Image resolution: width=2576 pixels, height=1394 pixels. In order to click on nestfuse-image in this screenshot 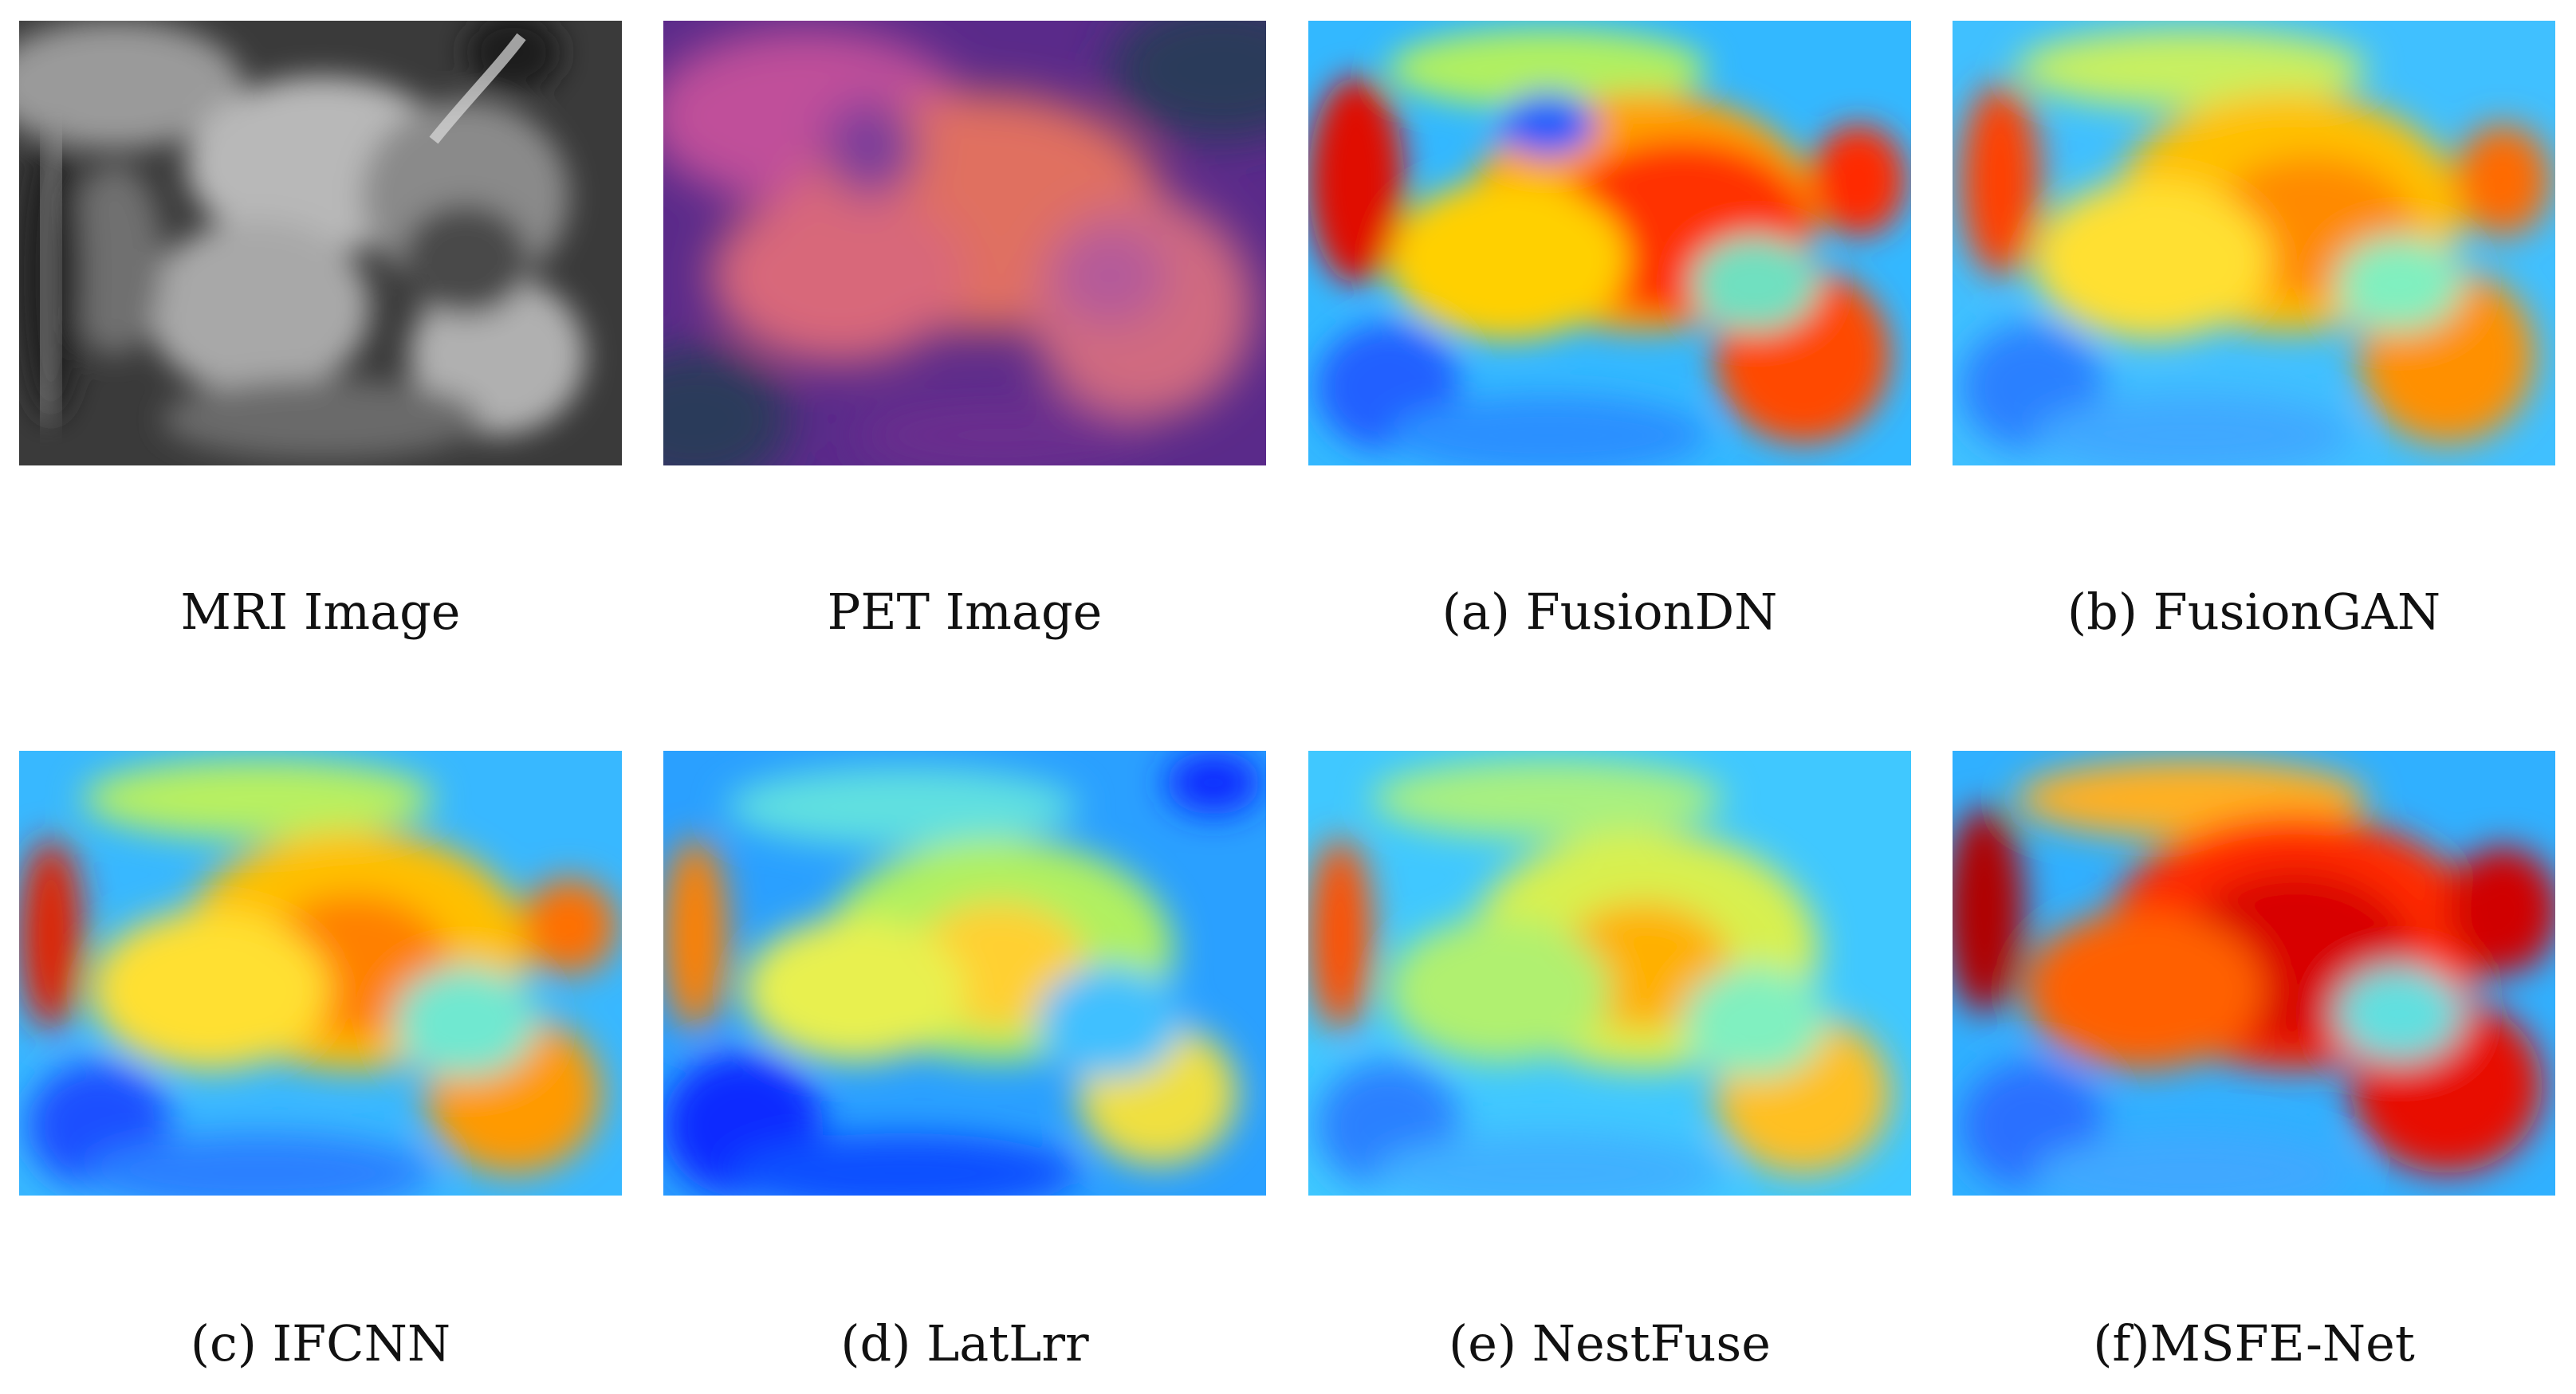, I will do `click(1610, 974)`.